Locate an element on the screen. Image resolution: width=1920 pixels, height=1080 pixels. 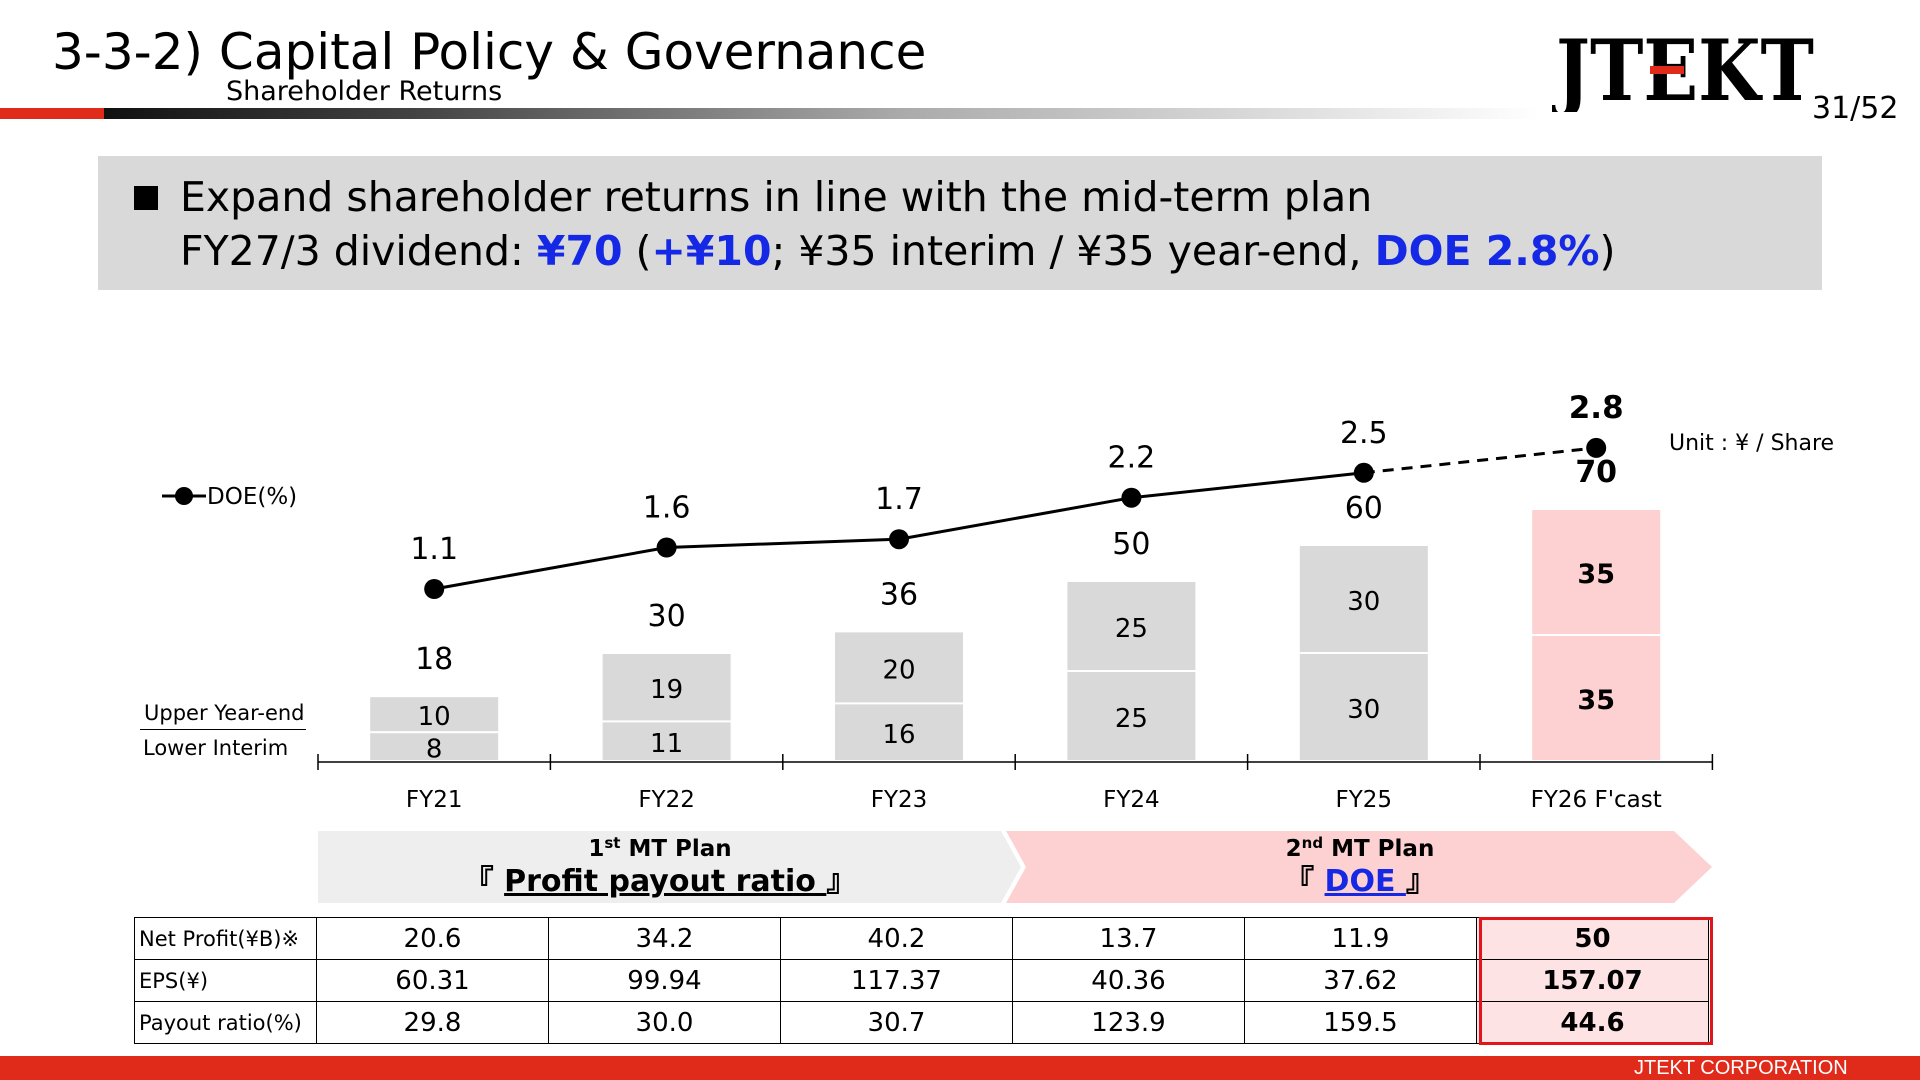
page-subtitle: Shareholder Returns is located at coordinates (364, 91).